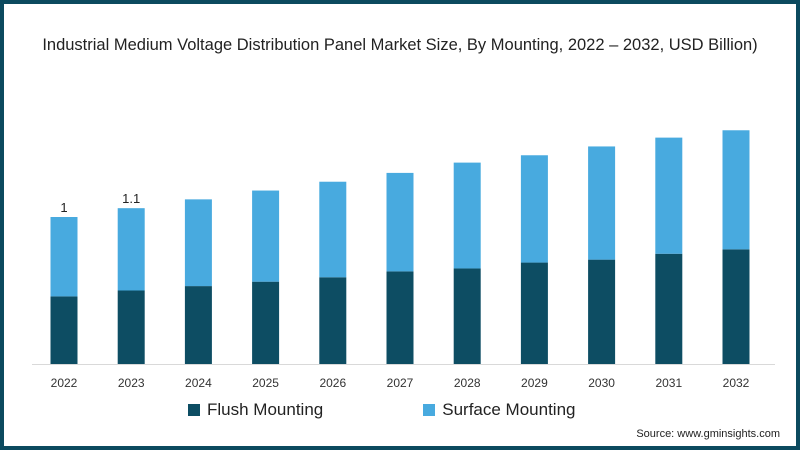 This screenshot has width=800, height=450. I want to click on bar-surface-2029, so click(534, 209).